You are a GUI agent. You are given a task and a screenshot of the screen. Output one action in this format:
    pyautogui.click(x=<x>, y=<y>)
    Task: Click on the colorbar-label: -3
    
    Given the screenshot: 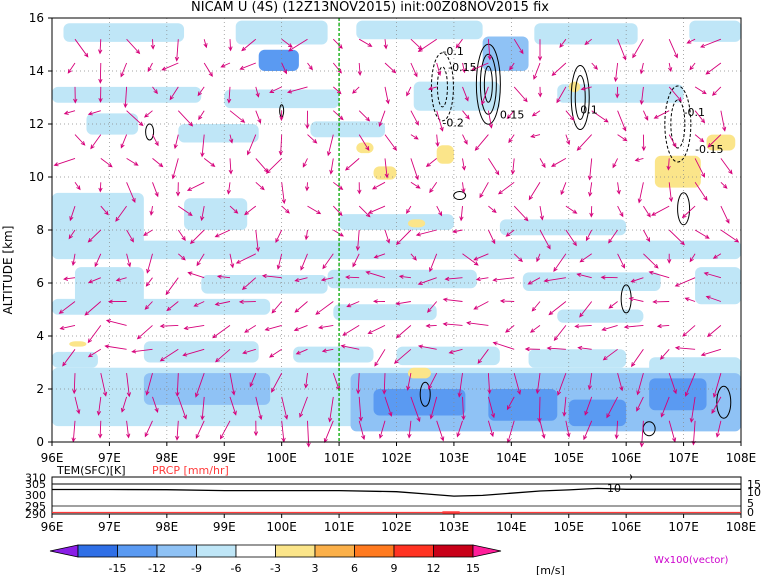 What is the action you would take?
    pyautogui.click(x=275, y=568)
    